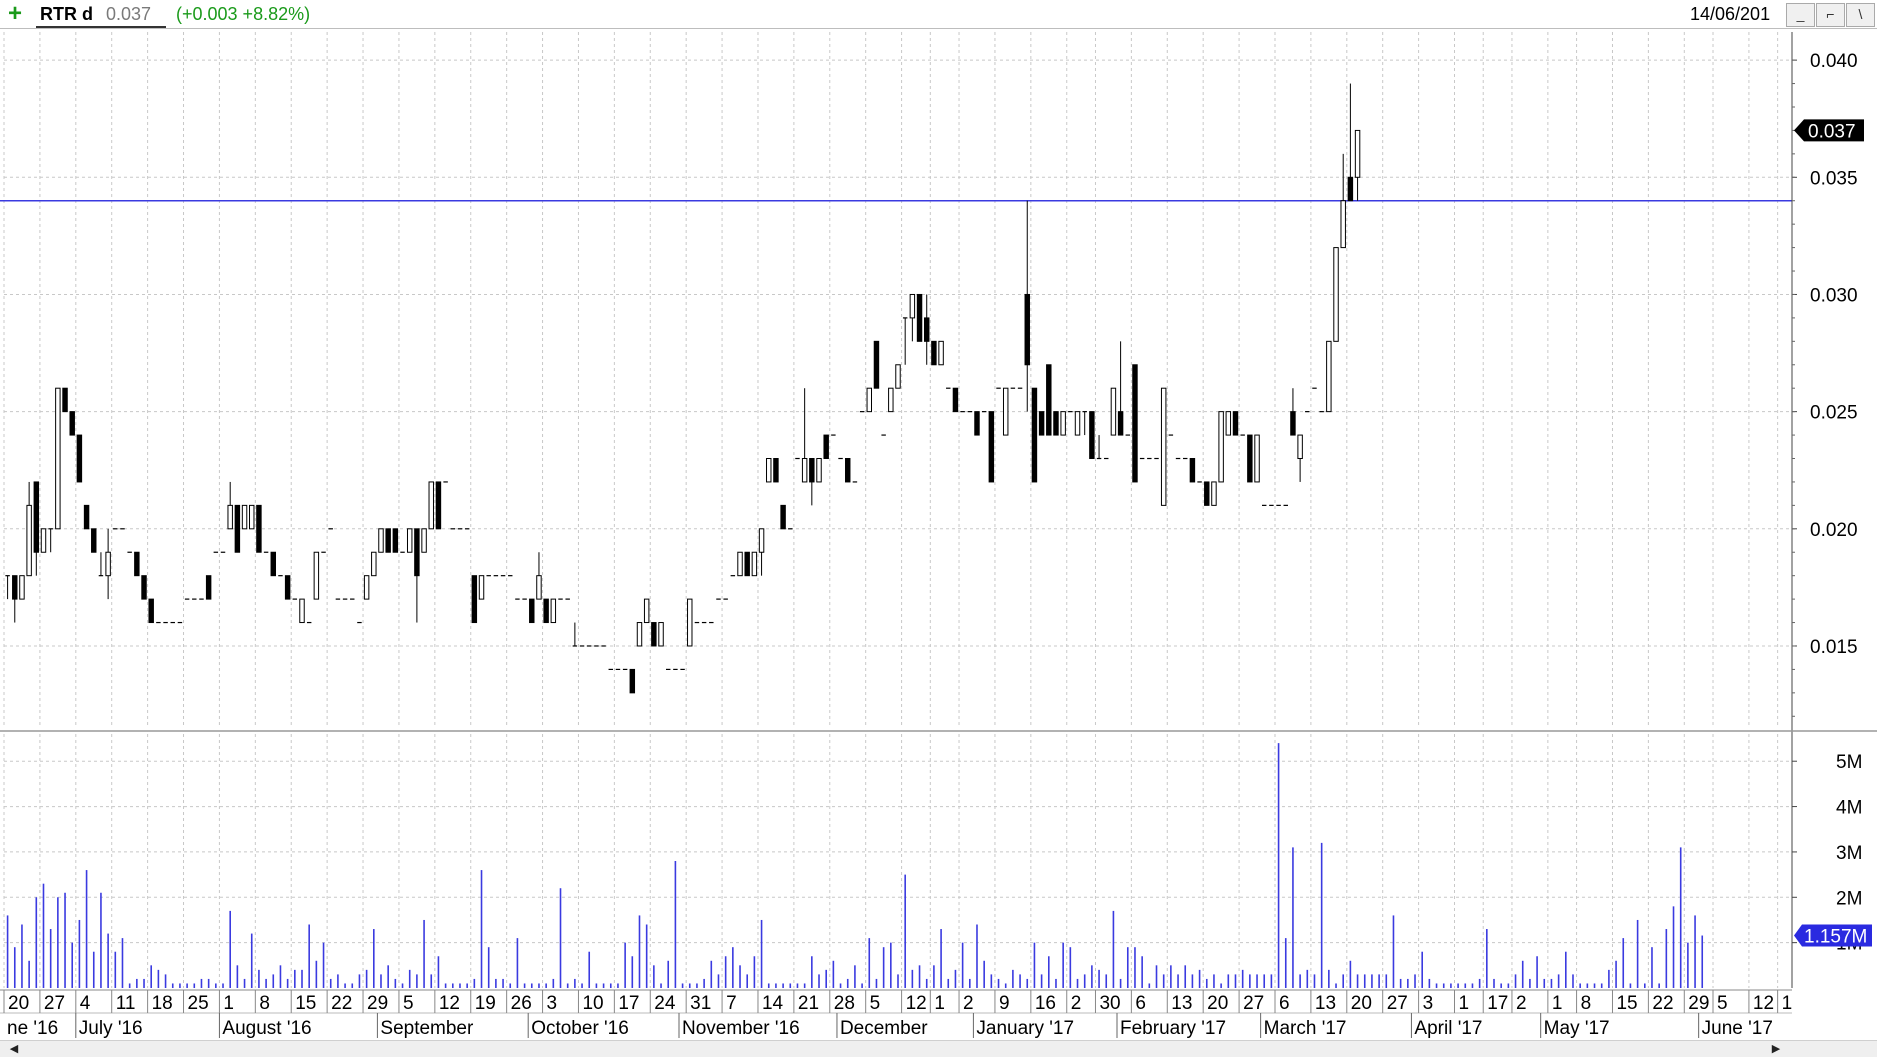  What do you see at coordinates (14, 1049) in the screenshot?
I see `scroll-left-icon: ◀` at bounding box center [14, 1049].